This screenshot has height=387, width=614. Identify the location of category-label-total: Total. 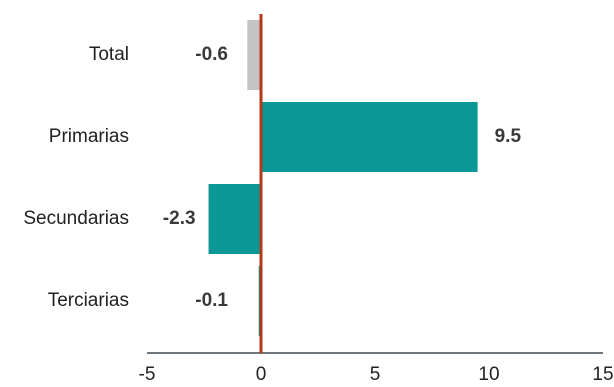
(109, 54).